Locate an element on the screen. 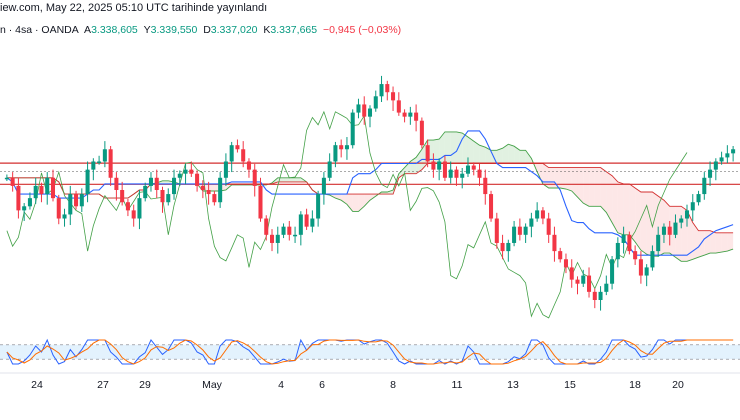  symbol-prefix: n · 4sa · OANDA is located at coordinates (39, 30).